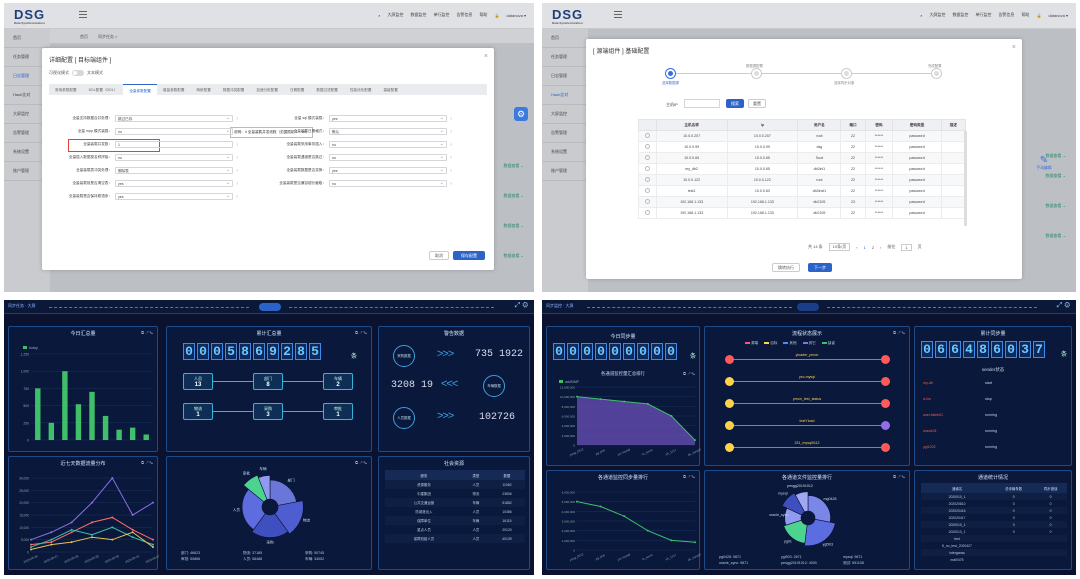  I want to click on reset-button: 重置, so click(757, 103).